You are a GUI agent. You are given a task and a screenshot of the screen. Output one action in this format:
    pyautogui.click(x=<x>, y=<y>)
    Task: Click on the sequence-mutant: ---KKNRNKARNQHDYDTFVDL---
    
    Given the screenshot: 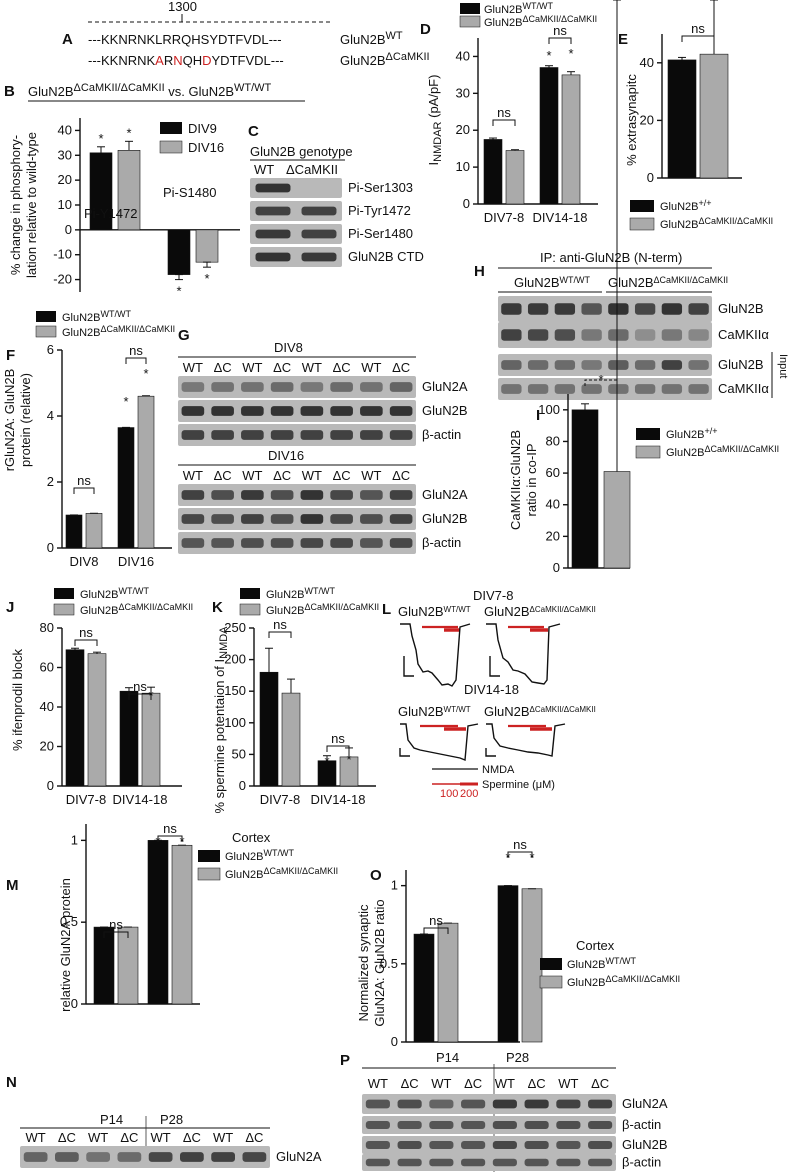 What is the action you would take?
    pyautogui.click(x=186, y=60)
    